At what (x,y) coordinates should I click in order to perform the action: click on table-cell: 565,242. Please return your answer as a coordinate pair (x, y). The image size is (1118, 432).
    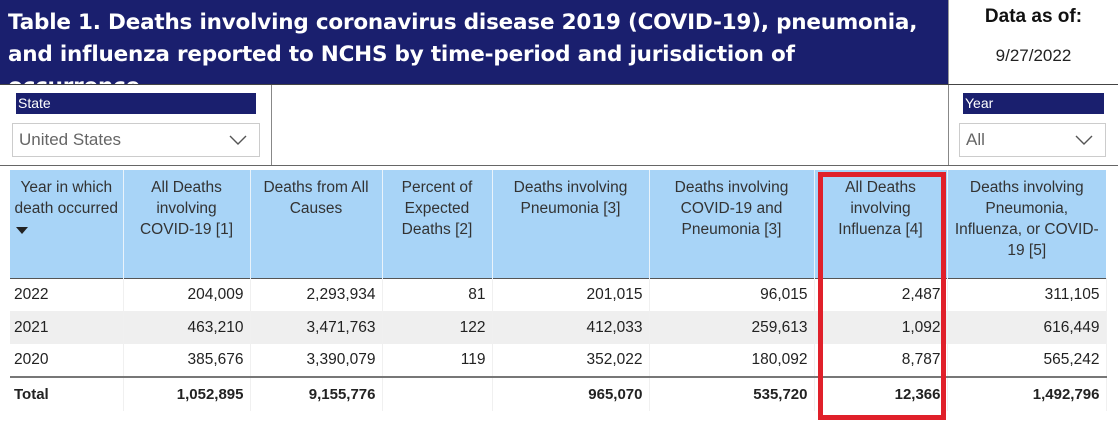
    Looking at the image, I should click on (1027, 360).